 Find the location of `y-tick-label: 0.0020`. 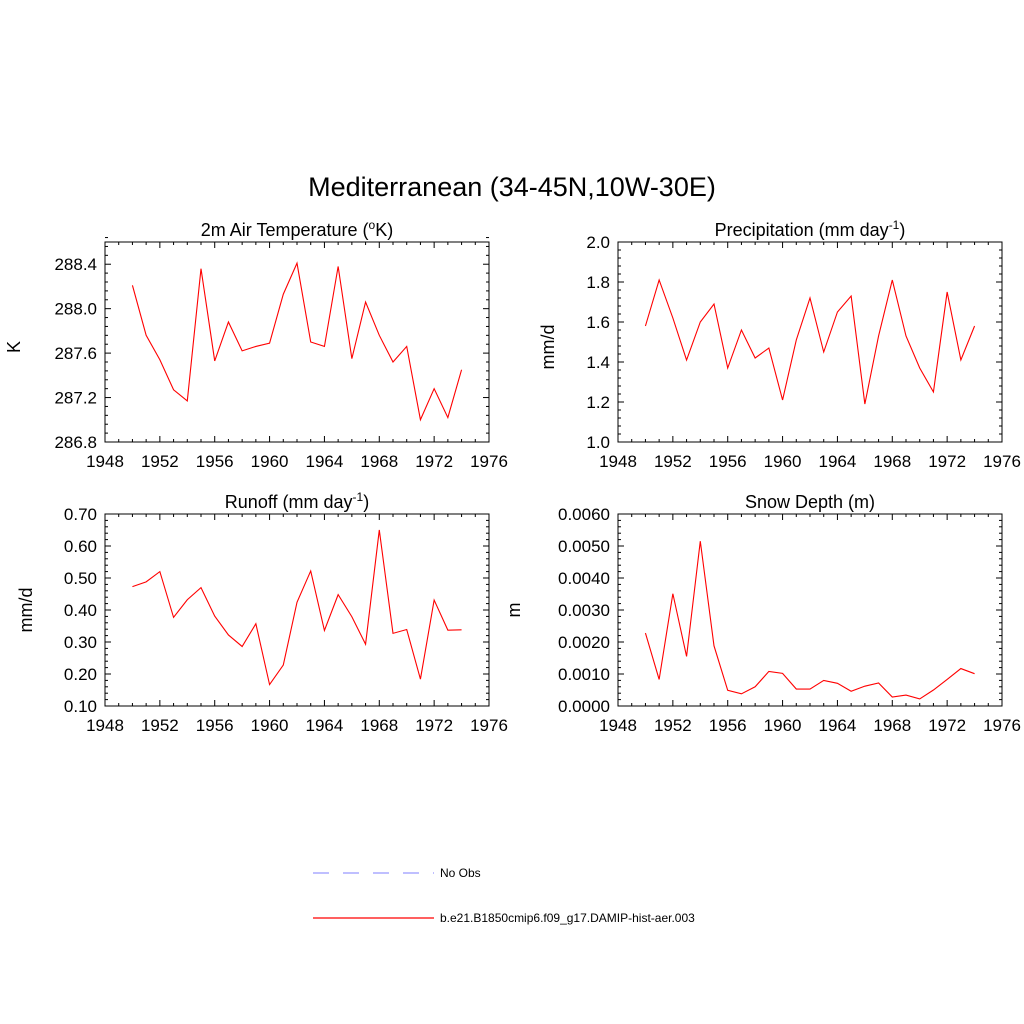

y-tick-label: 0.0020 is located at coordinates (584, 642).